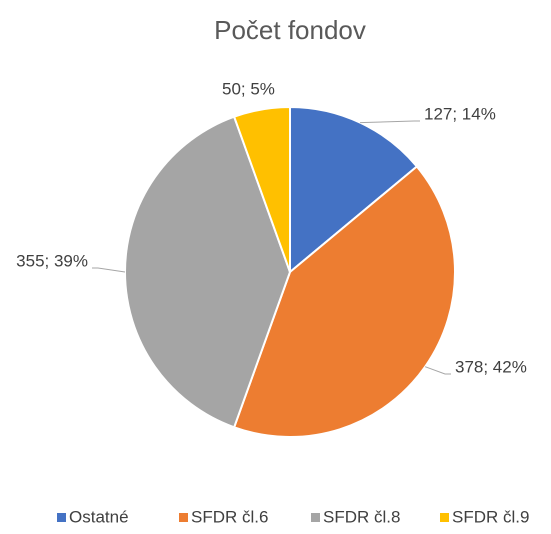 The height and width of the screenshot is (534, 551). Describe the element at coordinates (491, 366) in the screenshot. I see `data-label: 378; 42%` at that location.